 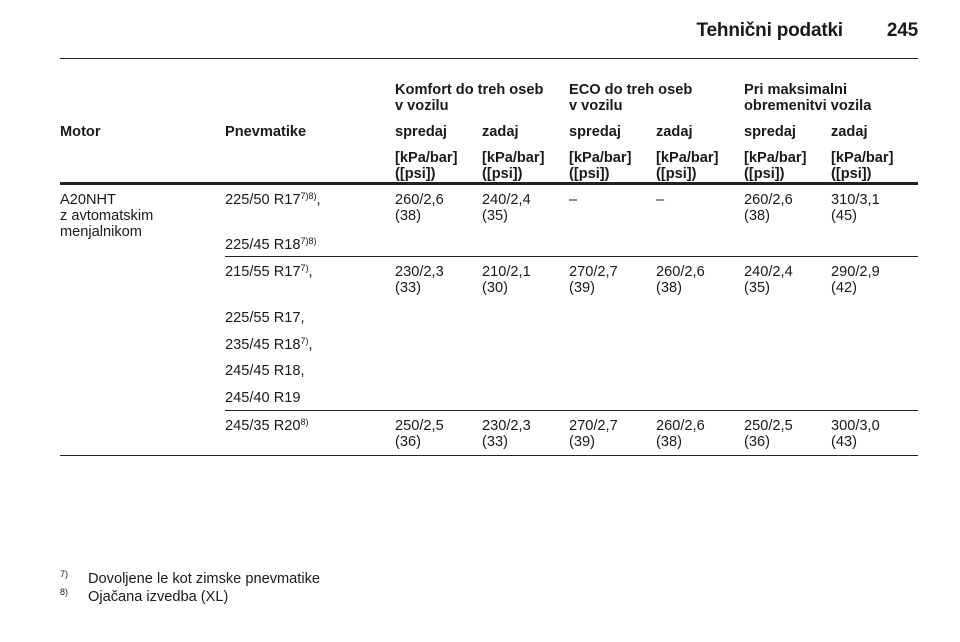 What do you see at coordinates (263, 272) in the screenshot?
I see `tyre-size-text: 215/55 R17` at bounding box center [263, 272].